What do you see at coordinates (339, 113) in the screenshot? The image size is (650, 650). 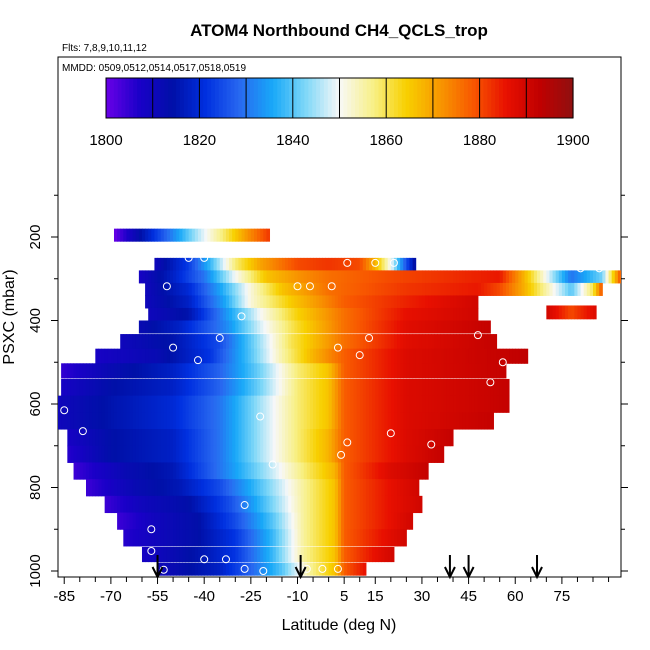 I see `colorbar: 1800 1820 1840 1860 1880 1900` at bounding box center [339, 113].